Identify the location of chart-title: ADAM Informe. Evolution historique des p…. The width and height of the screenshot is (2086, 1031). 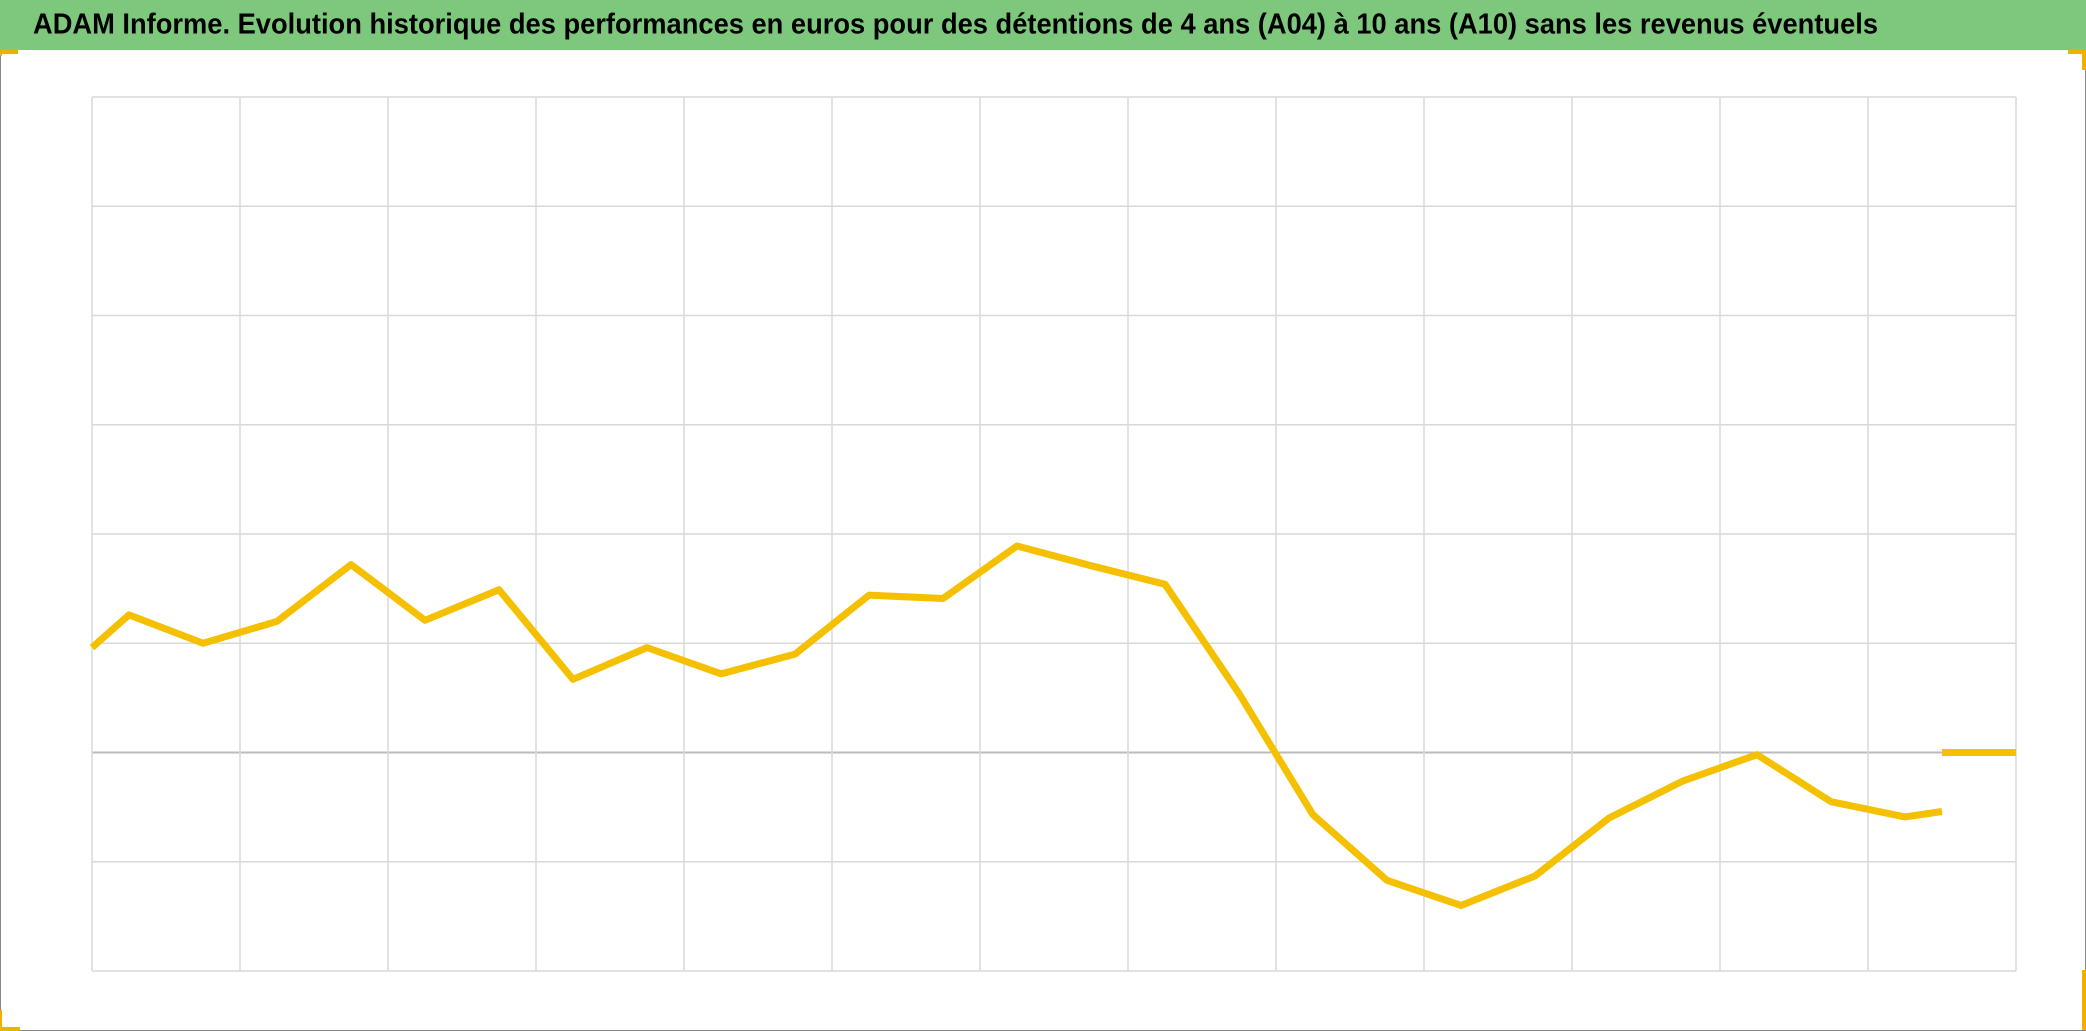
(955, 25).